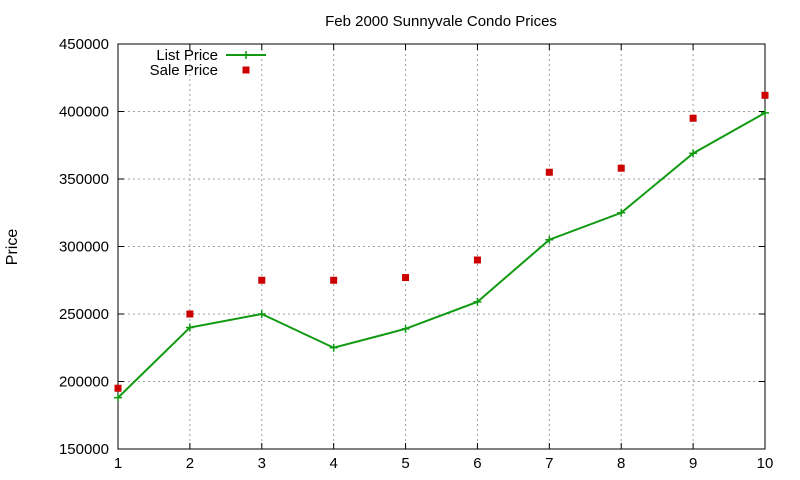  What do you see at coordinates (84, 112) in the screenshot?
I see `y-tick-label: 400000` at bounding box center [84, 112].